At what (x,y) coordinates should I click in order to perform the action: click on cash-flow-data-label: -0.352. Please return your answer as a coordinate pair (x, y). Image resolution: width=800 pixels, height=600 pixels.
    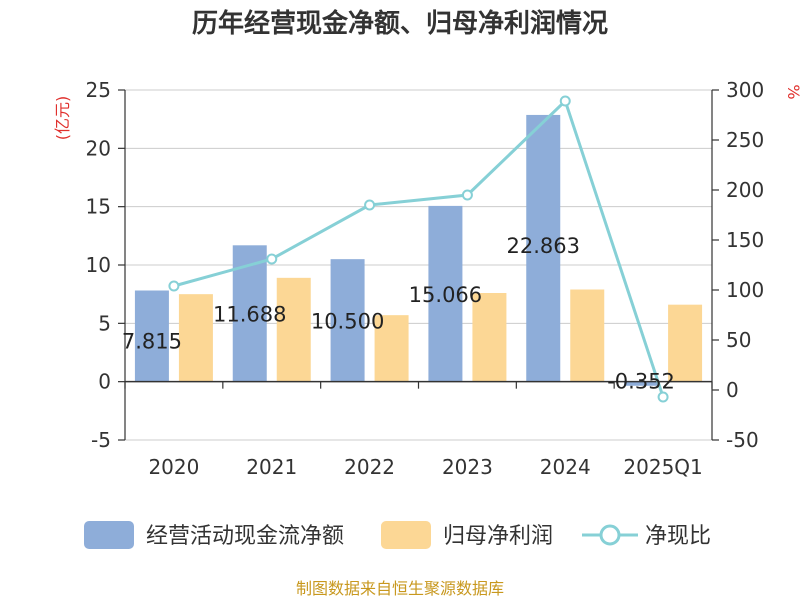
    Looking at the image, I should click on (641, 382).